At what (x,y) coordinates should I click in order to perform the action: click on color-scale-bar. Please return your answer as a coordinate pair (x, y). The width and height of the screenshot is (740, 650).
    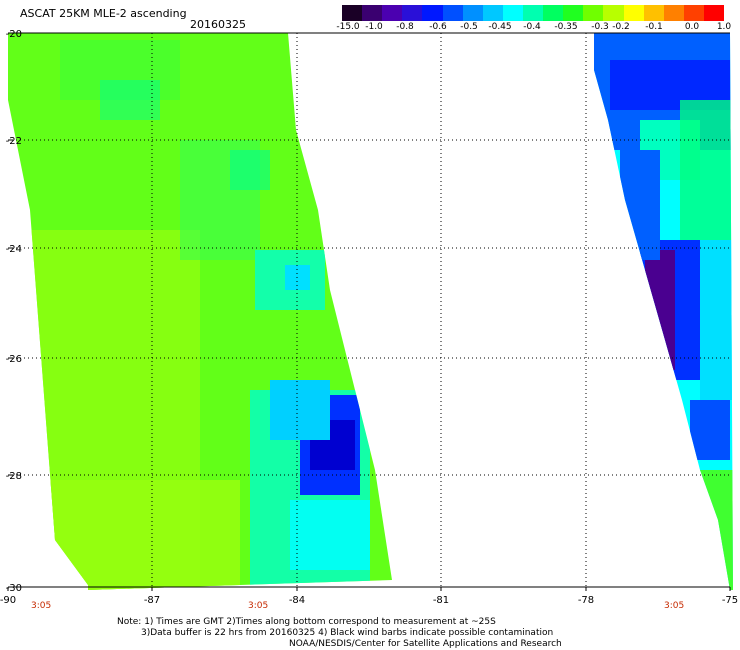
    Looking at the image, I should click on (533, 13).